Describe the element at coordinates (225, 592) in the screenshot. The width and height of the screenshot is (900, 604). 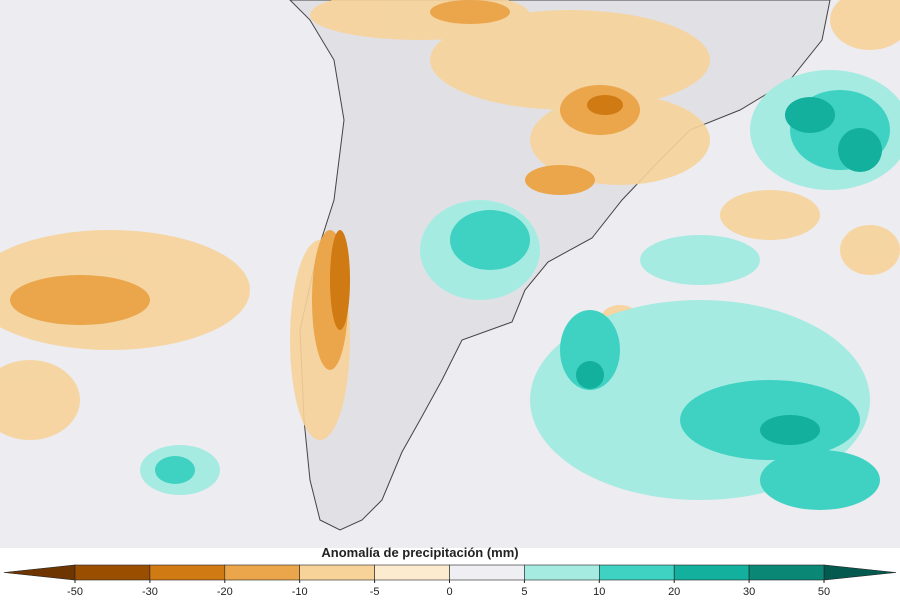
I see `colorbar-tick-label: -20` at that location.